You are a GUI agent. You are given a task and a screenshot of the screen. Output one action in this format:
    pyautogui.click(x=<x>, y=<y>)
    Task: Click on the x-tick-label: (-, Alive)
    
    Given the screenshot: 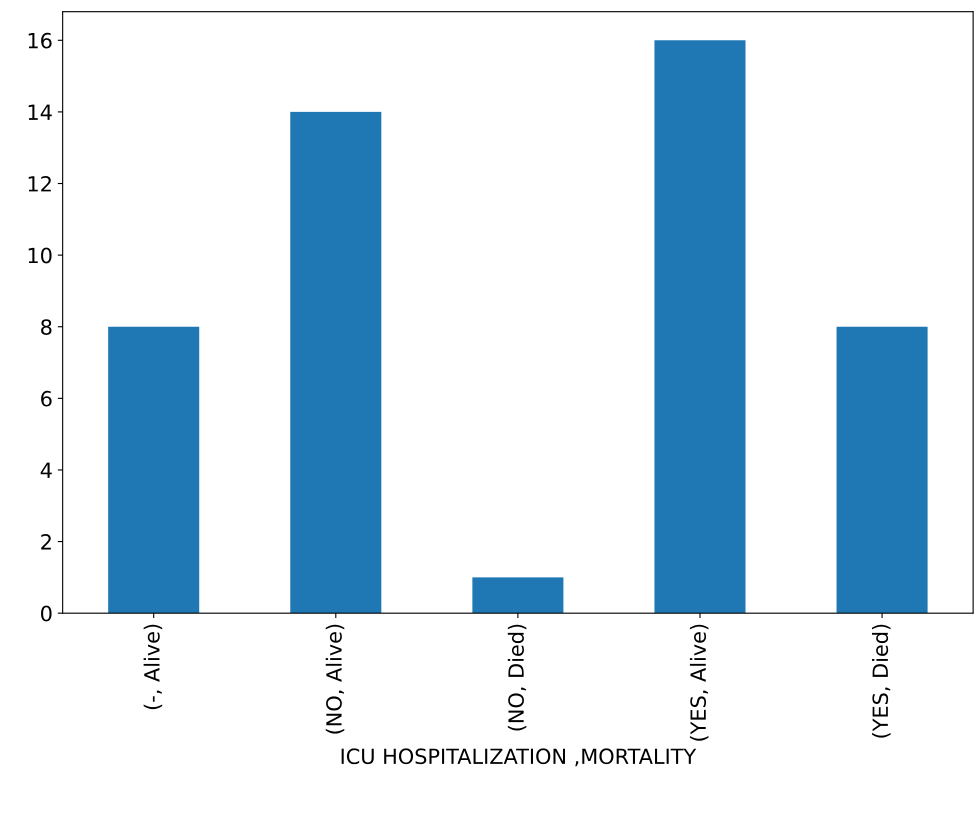 What is the action you would take?
    pyautogui.click(x=153, y=667)
    